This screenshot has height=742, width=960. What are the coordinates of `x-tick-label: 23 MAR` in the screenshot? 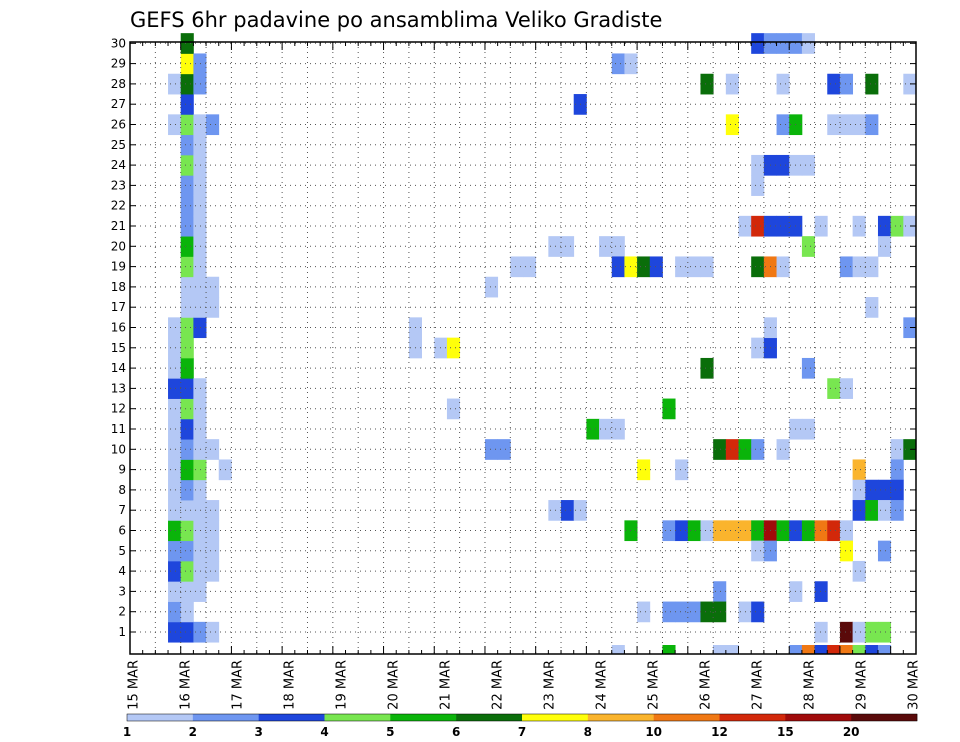 It's located at (550, 685).